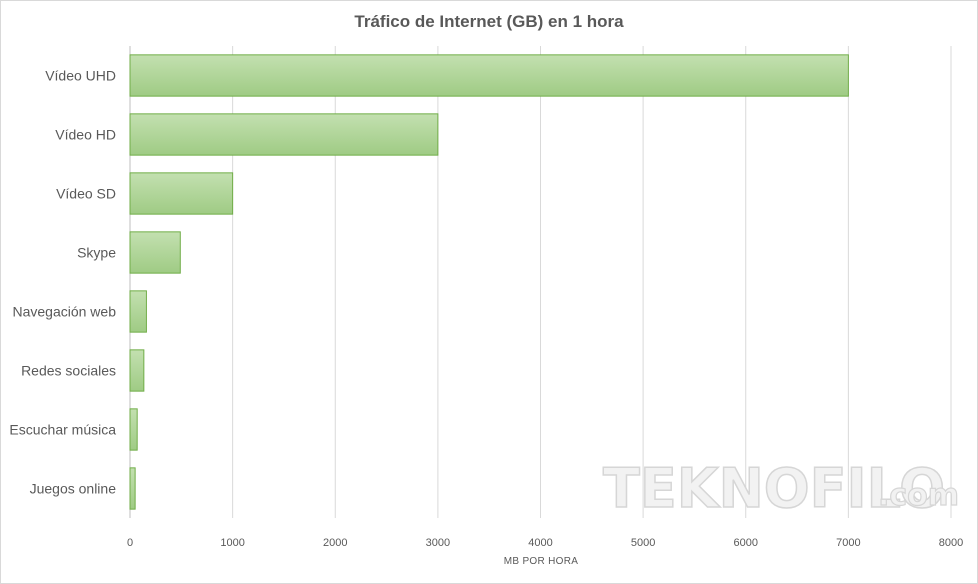 The height and width of the screenshot is (584, 978). Describe the element at coordinates (540, 543) in the screenshot. I see `x-tick-label: 4000` at that location.